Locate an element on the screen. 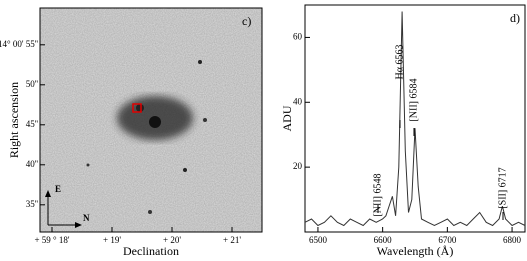 The height and width of the screenshot is (261, 527). x-tick-label: + 59 ° 18' is located at coordinates (51, 240).